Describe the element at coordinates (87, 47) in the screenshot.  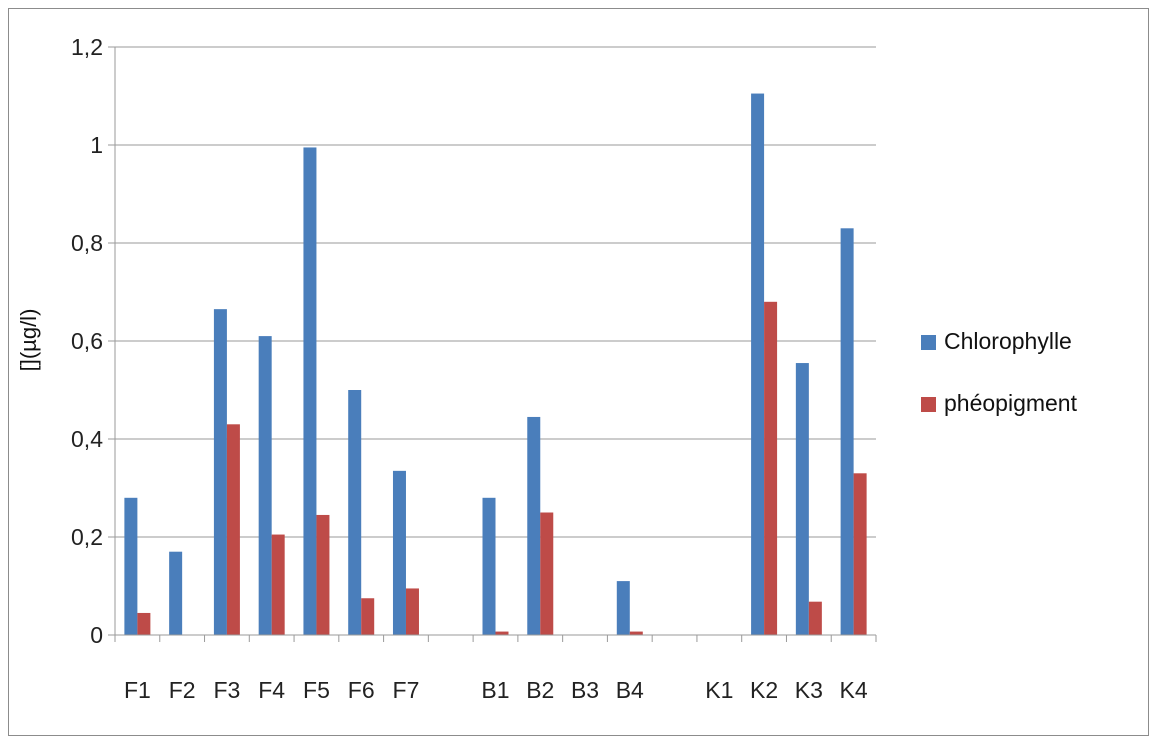
I see `y-tick-label: 1,2` at that location.